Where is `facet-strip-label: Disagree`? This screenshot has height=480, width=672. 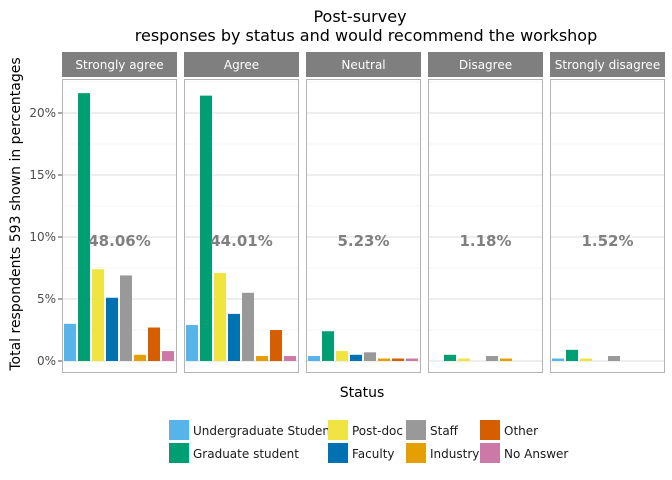
facet-strip-label: Disagree is located at coordinates (485, 65).